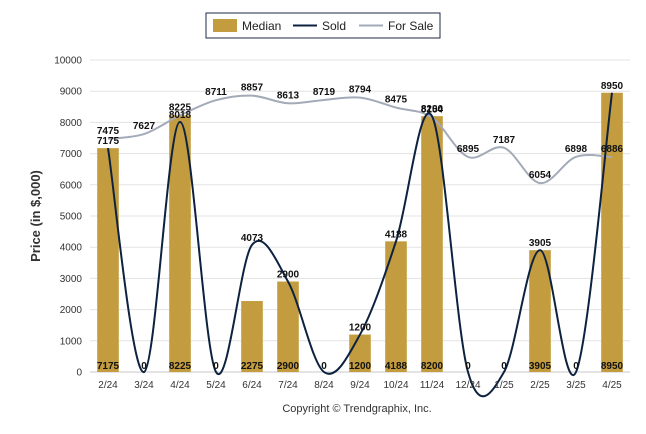  What do you see at coordinates (252, 88) in the screenshot?
I see `for-sale-value-label: 8857` at bounding box center [252, 88].